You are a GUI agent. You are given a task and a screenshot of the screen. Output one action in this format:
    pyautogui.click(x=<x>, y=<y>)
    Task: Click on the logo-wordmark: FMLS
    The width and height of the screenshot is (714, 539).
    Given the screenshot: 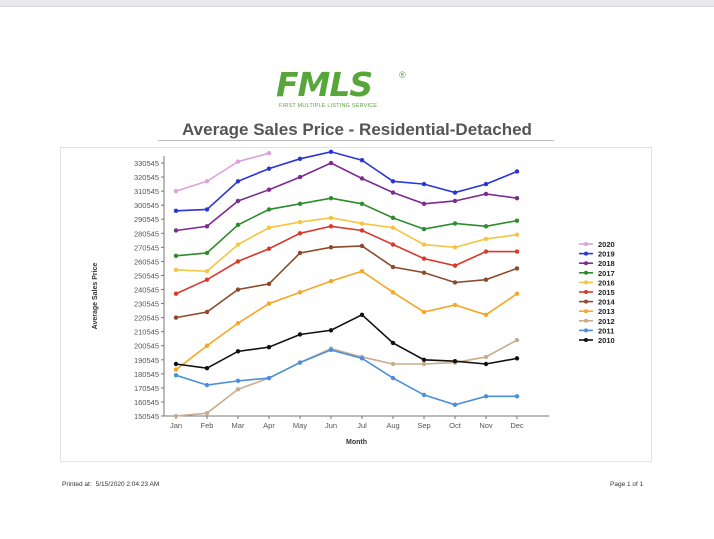 What is the action you would take?
    pyautogui.click(x=324, y=84)
    